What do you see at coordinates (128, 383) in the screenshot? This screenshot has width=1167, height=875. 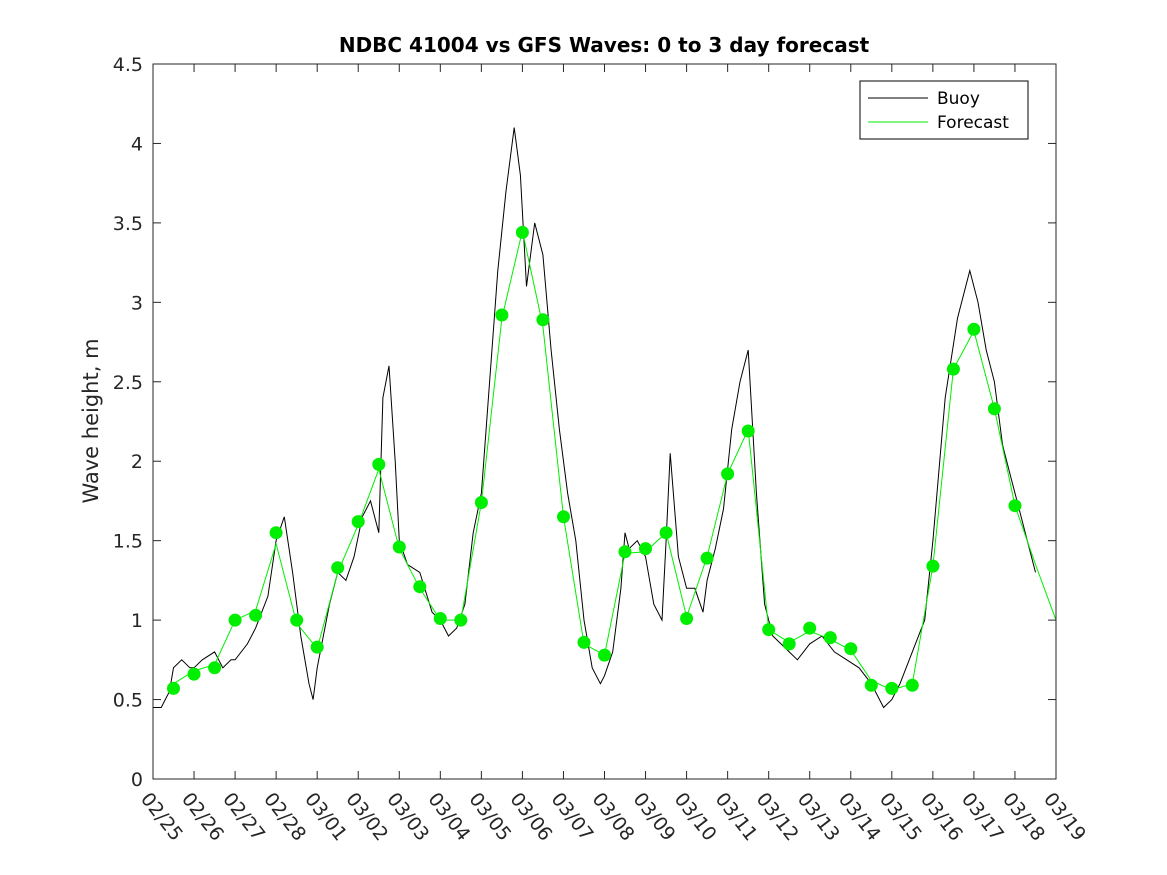 I see `y-tick-label: 2.5` at bounding box center [128, 383].